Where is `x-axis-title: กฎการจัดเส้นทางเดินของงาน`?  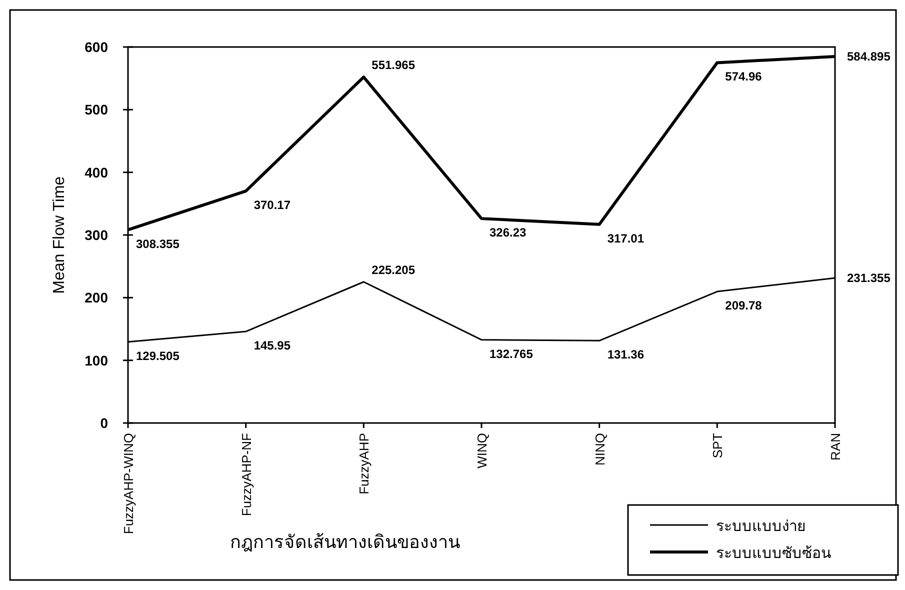 x-axis-title: กฎการจัดเส้นทางเดินของงาน is located at coordinates (345, 542).